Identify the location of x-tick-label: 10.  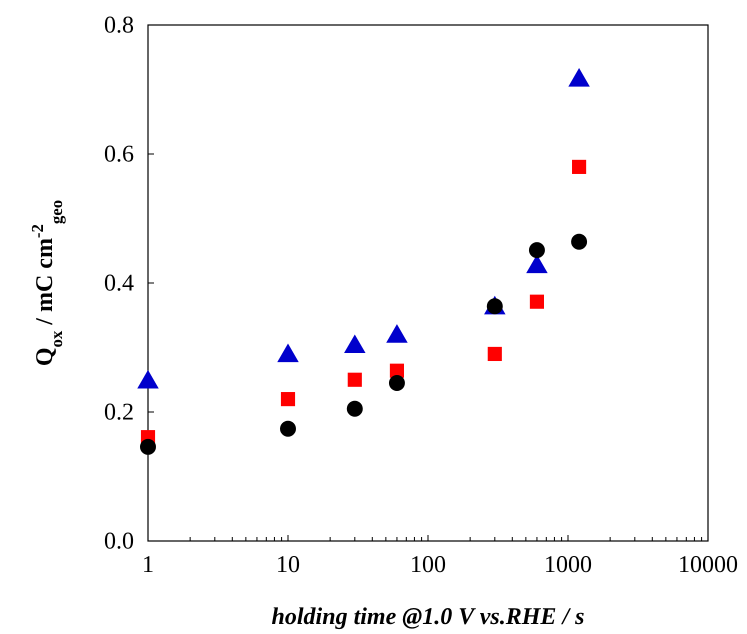
(288, 565).